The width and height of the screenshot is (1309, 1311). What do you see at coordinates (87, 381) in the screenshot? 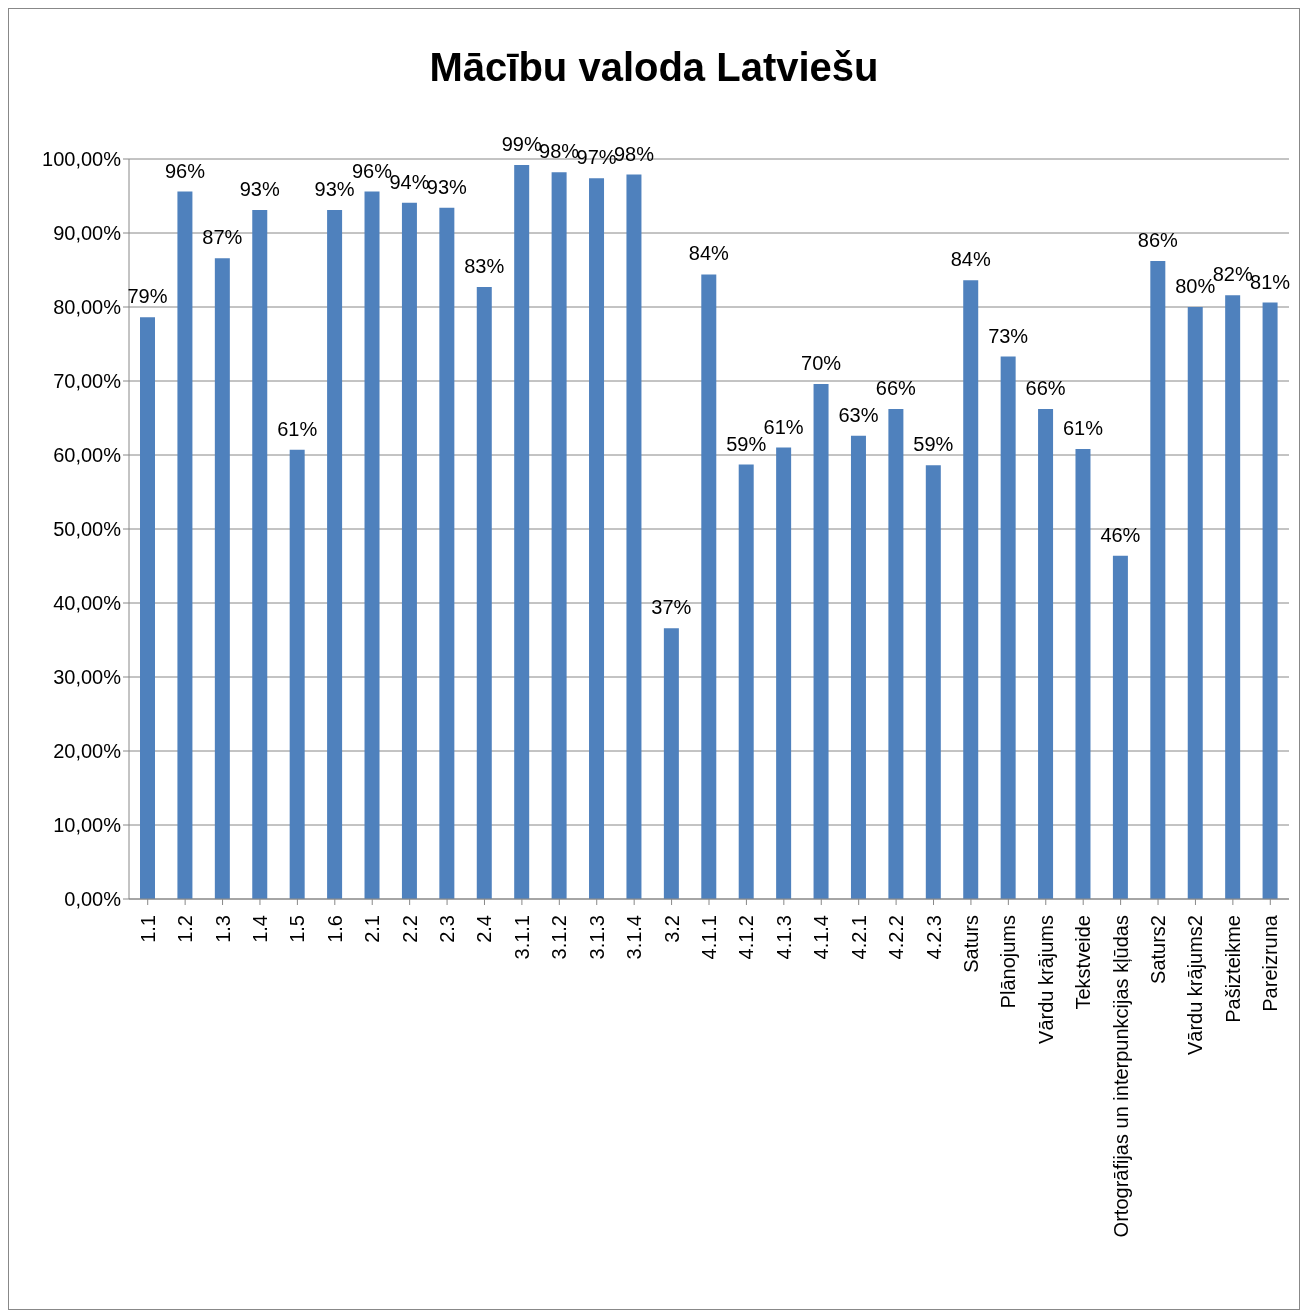
I see `y-tick-label: 70,00%` at bounding box center [87, 381].